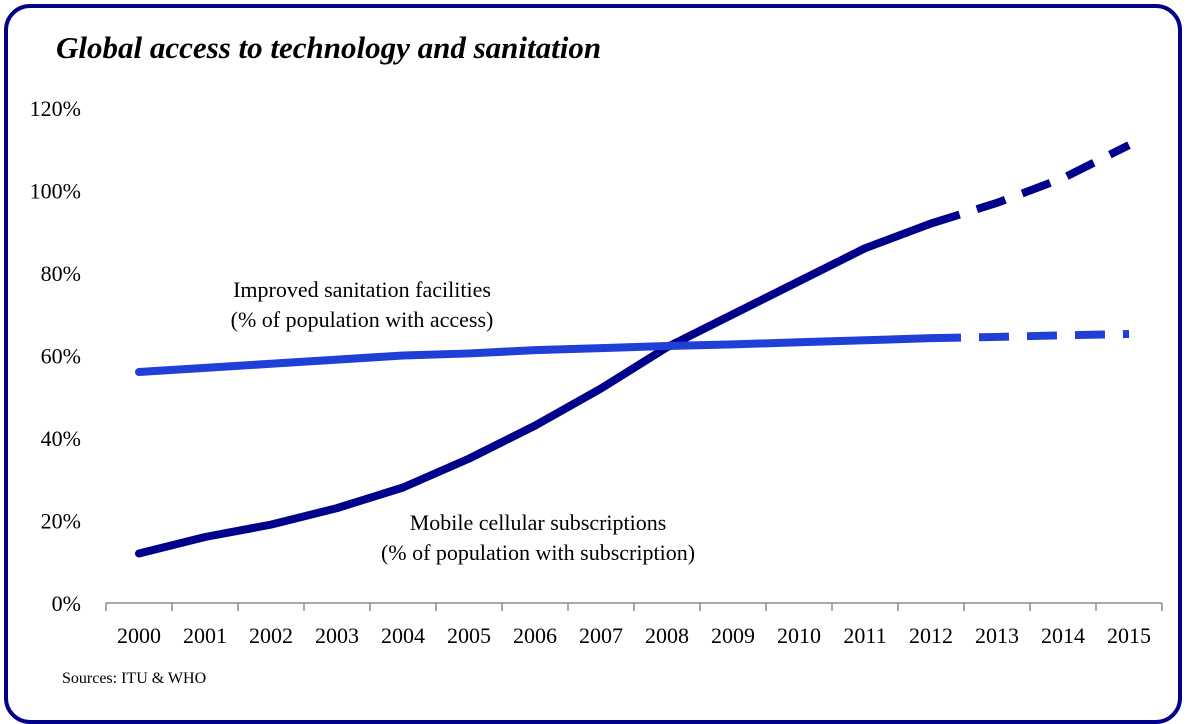  What do you see at coordinates (362, 319) in the screenshot?
I see `series-label: (% of population with access)` at bounding box center [362, 319].